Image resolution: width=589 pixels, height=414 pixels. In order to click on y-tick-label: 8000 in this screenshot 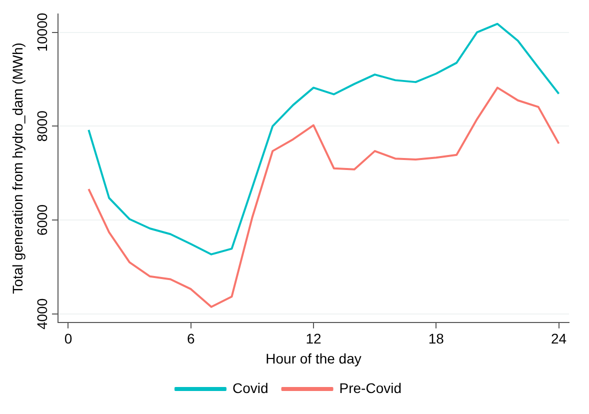, I will do `click(42, 126)`.